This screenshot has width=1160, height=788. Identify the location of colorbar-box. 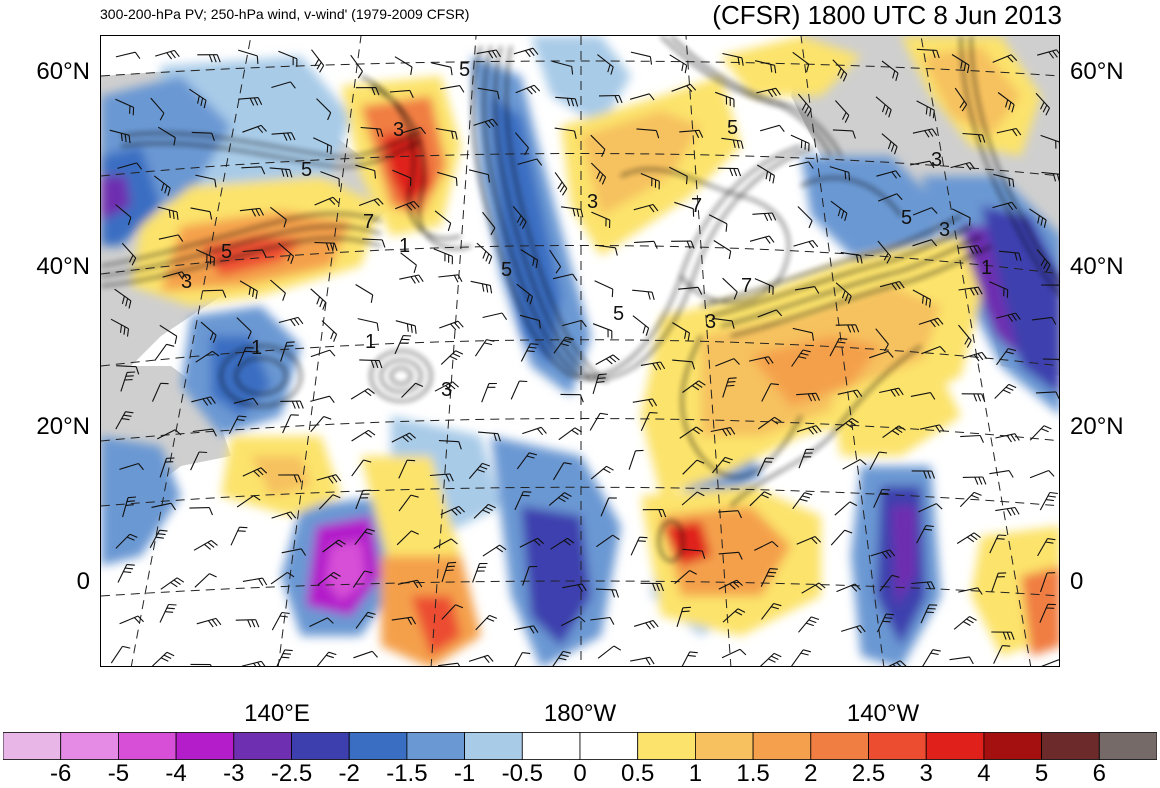
(897, 746).